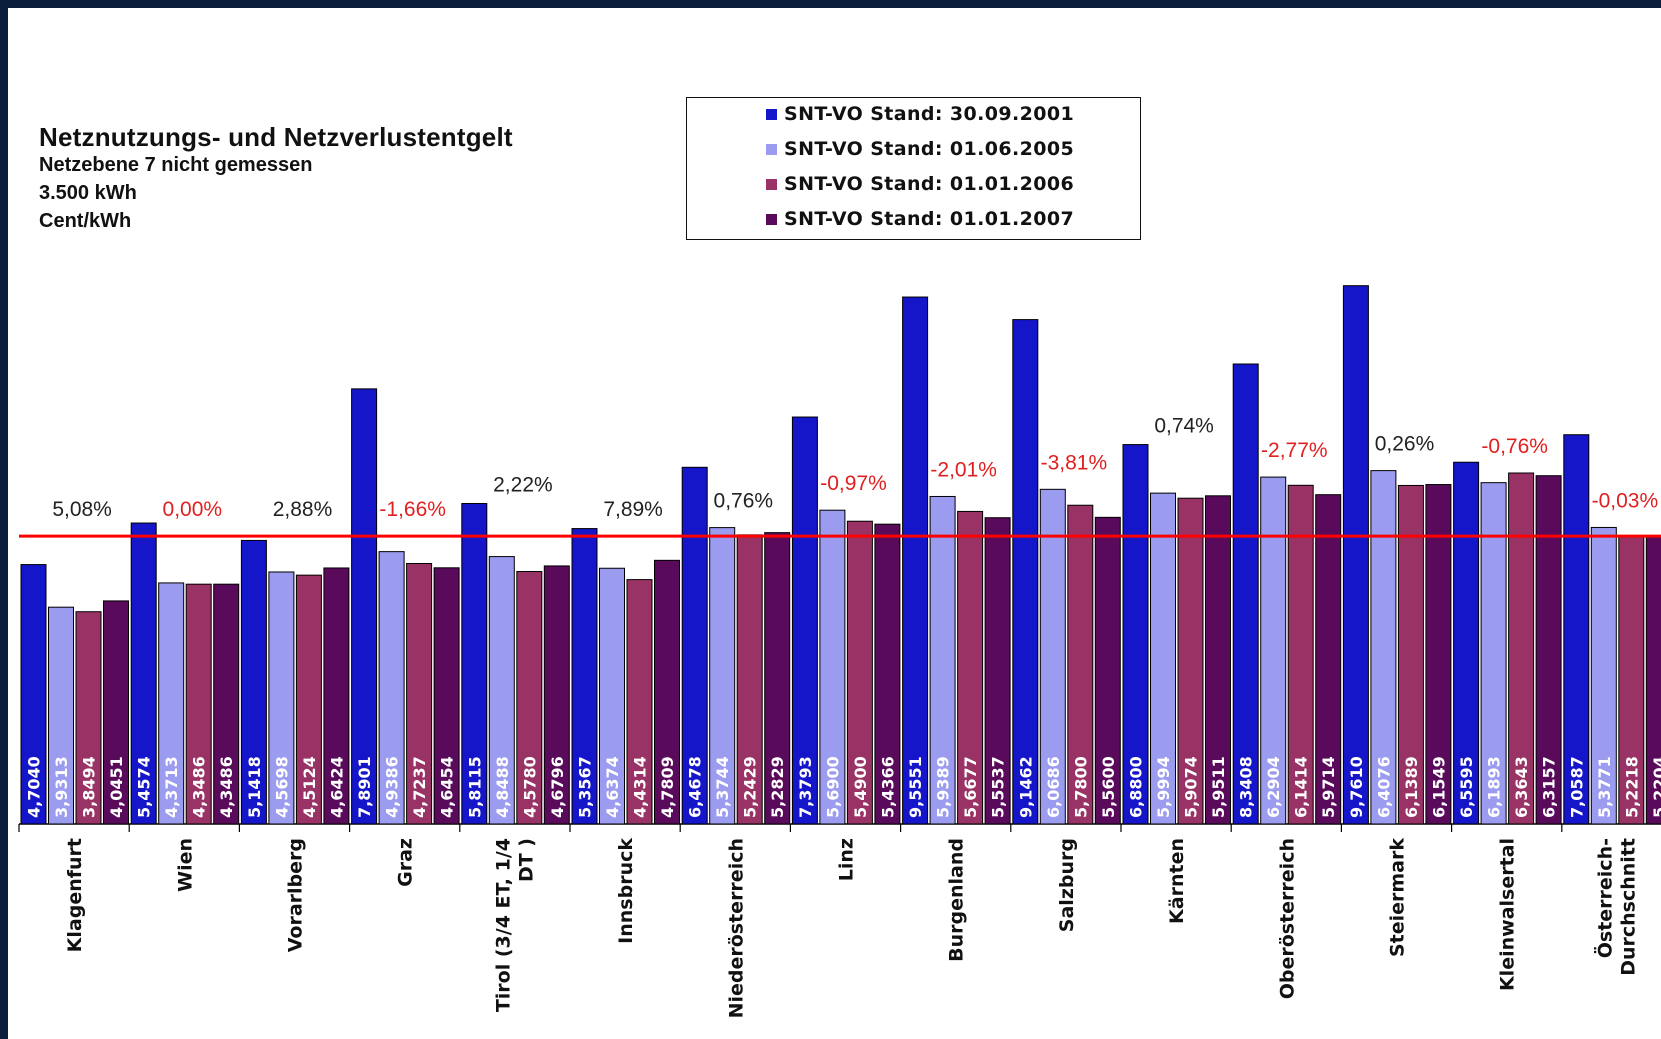 This screenshot has height=1039, width=1661. What do you see at coordinates (296, 895) in the screenshot?
I see `category-label: Vorarlberg` at bounding box center [296, 895].